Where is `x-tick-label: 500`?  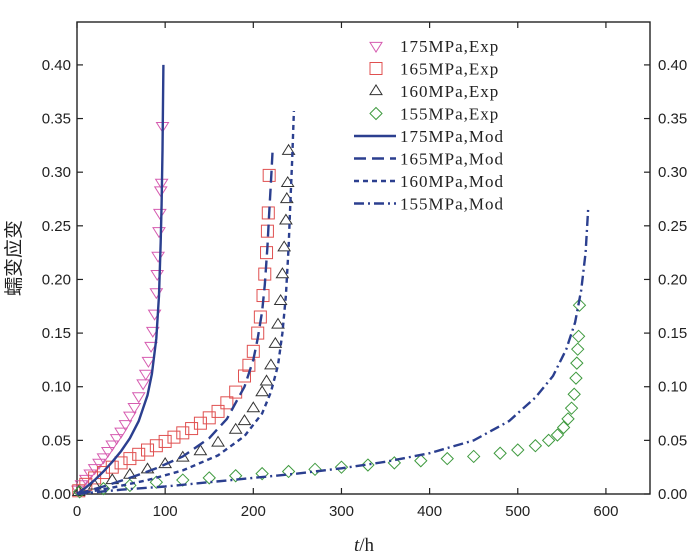
x-tick-label: 500 is located at coordinates (517, 511).